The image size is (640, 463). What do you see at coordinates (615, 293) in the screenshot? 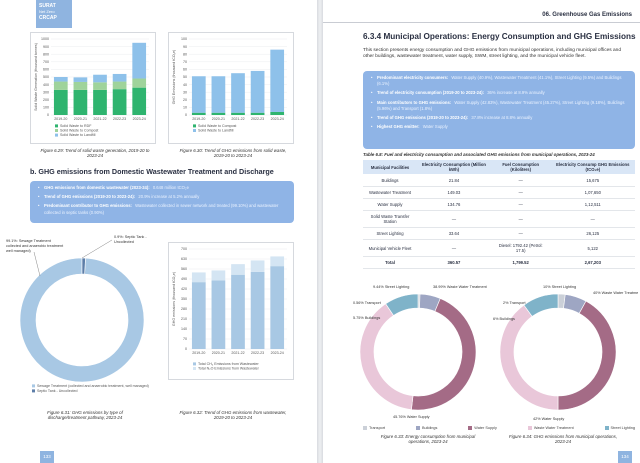
I see `fig634-label: 40% Waste Water Treatment` at bounding box center [615, 293].